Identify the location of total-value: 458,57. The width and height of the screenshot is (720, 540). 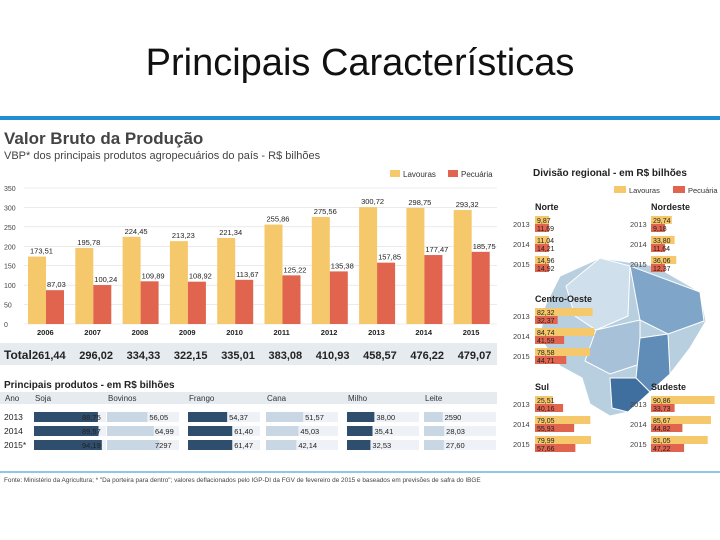
(380, 356).